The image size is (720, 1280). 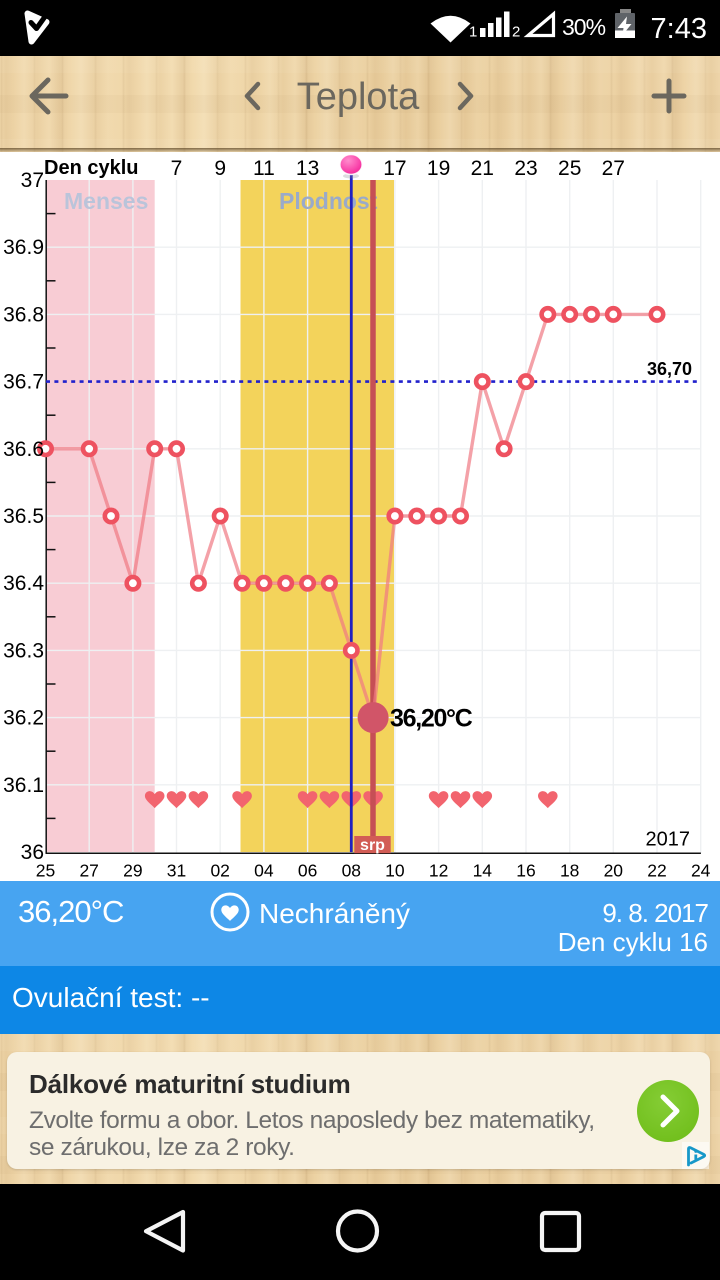 What do you see at coordinates (614, 871) in the screenshot?
I see `svg-text: 20` at bounding box center [614, 871].